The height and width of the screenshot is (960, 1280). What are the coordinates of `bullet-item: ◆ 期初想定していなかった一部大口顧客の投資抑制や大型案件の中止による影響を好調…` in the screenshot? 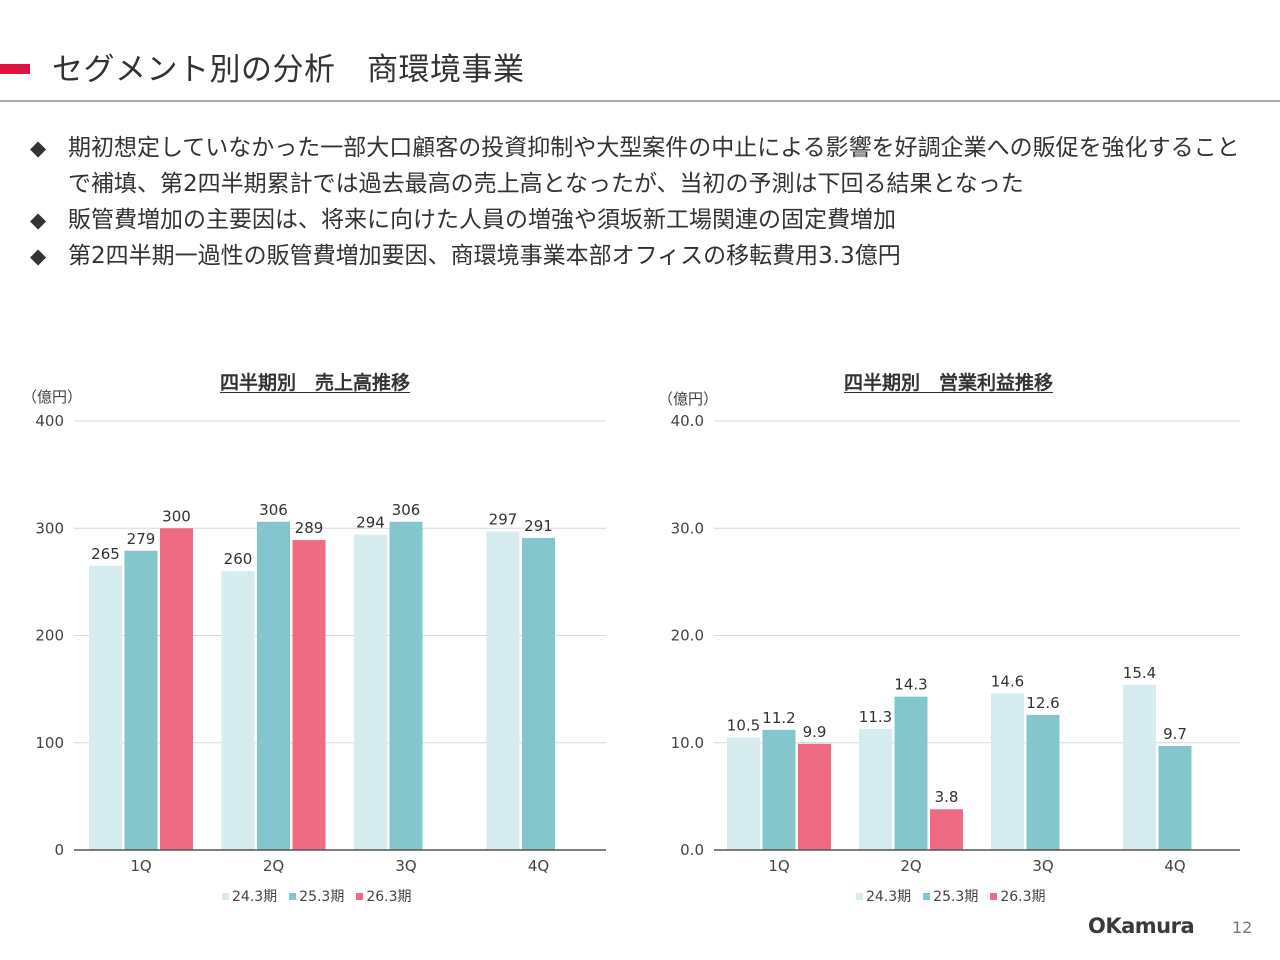 It's located at (645, 166).